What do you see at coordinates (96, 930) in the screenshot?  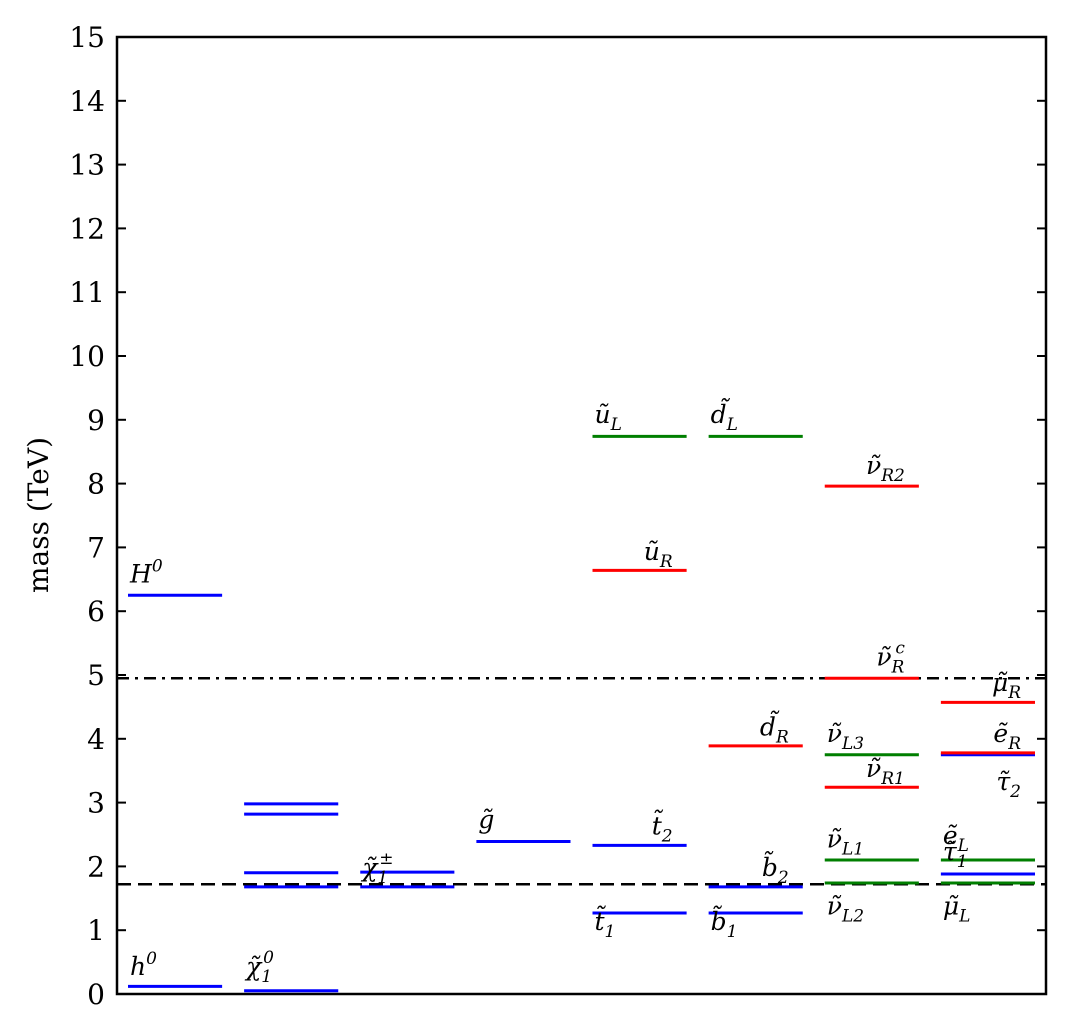 I see `y-tick-label: 1` at bounding box center [96, 930].